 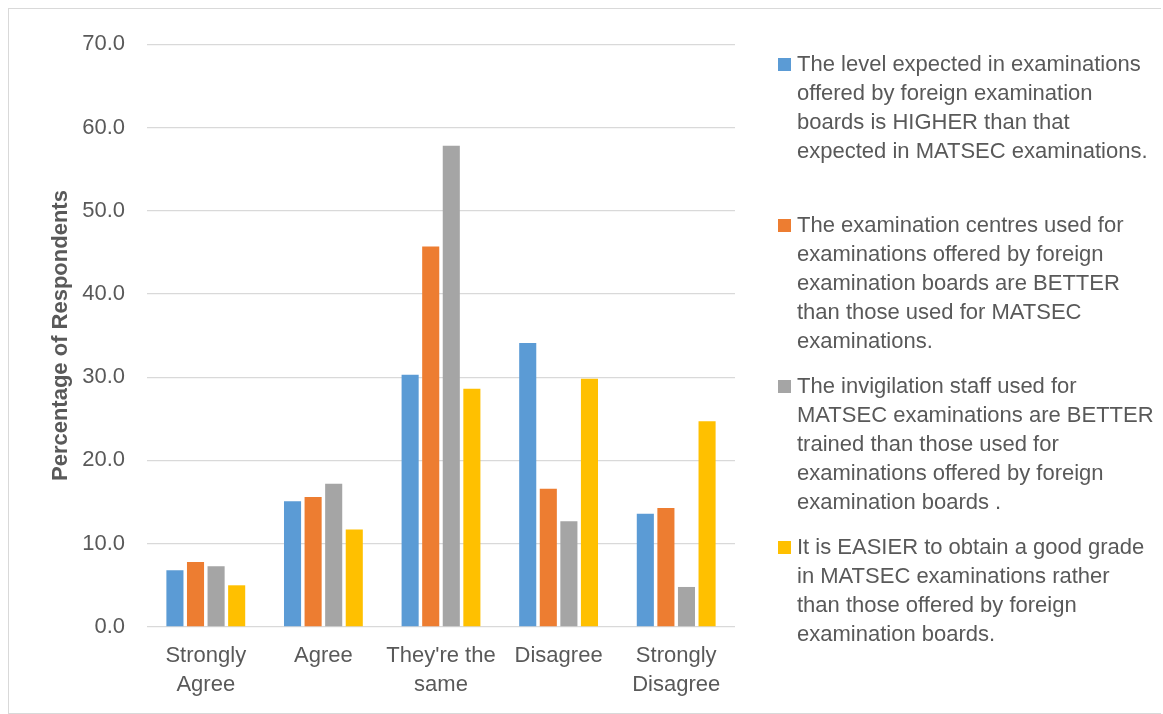 What do you see at coordinates (103, 376) in the screenshot?
I see `y-tick-label: 30.0` at bounding box center [103, 376].